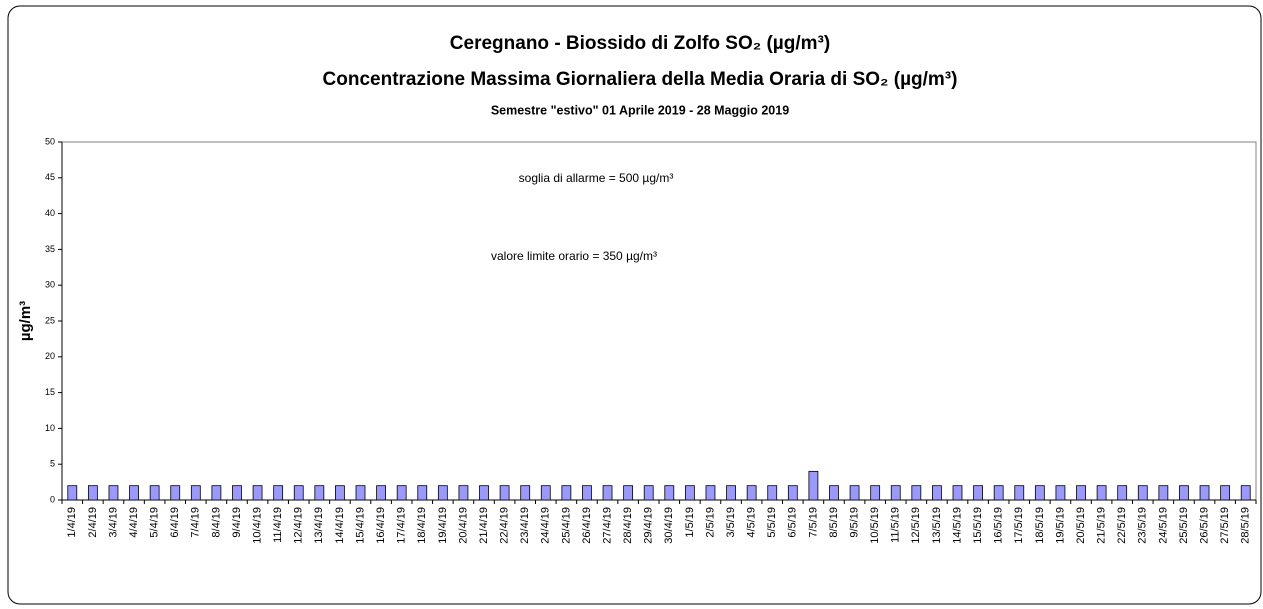 This screenshot has width=1263, height=609. I want to click on x-tick-label: 13/4/19, so click(319, 525).